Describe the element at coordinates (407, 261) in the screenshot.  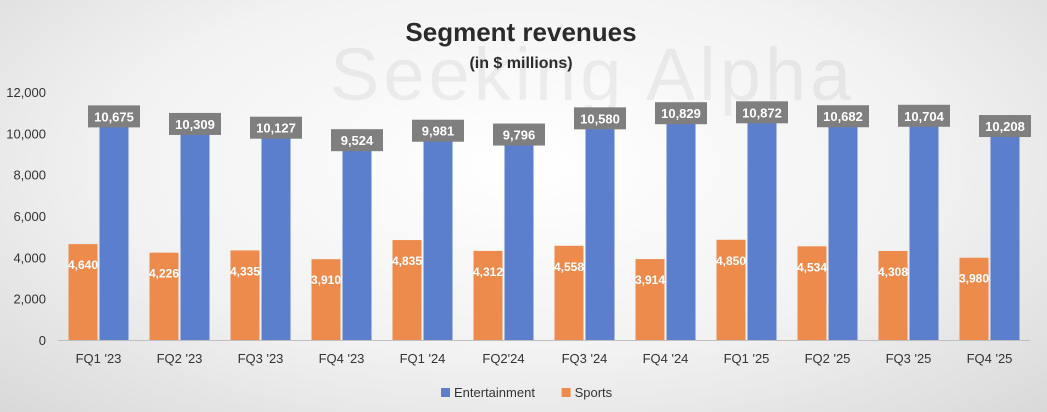
I see `data-label-sports: 4,835` at that location.